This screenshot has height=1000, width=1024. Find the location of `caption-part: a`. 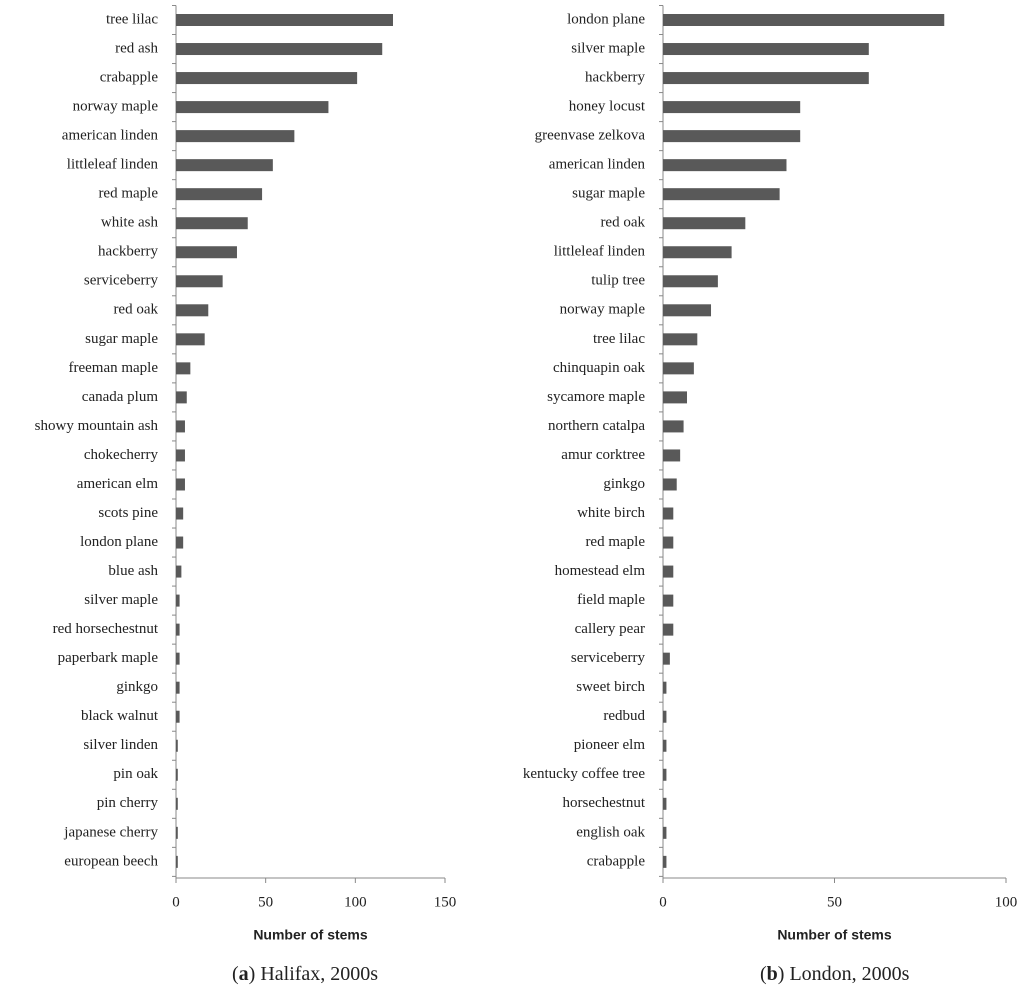

caption-part: a is located at coordinates (244, 974).